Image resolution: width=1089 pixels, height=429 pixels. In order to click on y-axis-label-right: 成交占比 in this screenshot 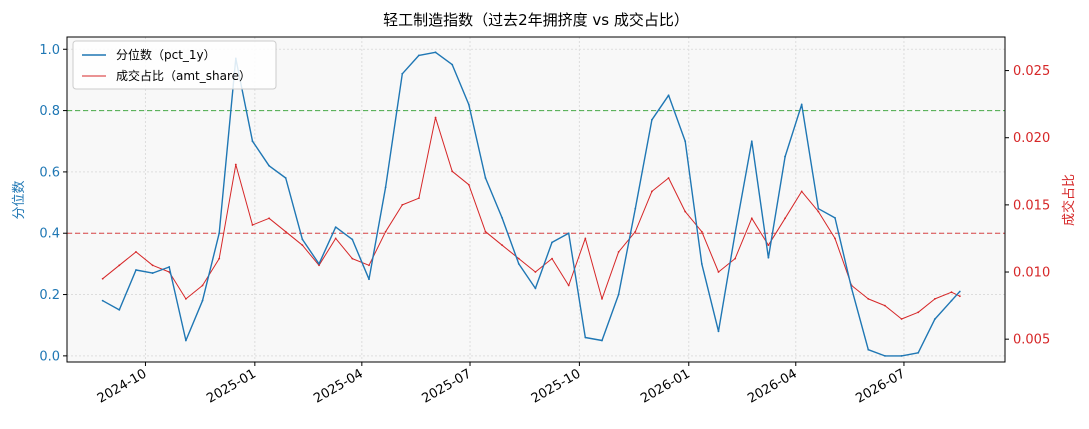, I will do `click(1069, 200)`.